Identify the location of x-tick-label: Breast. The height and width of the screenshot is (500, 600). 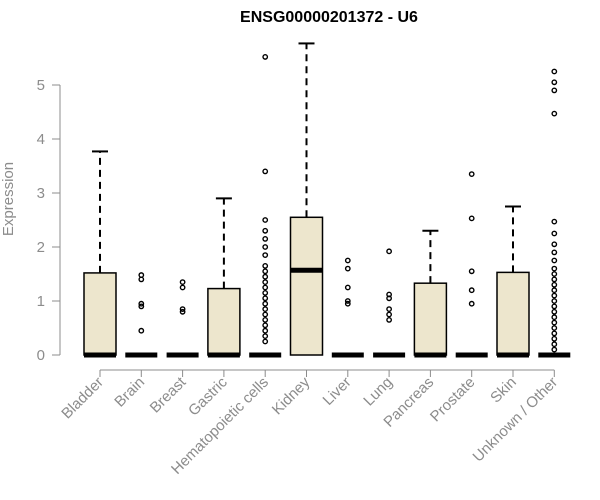
(168, 394).